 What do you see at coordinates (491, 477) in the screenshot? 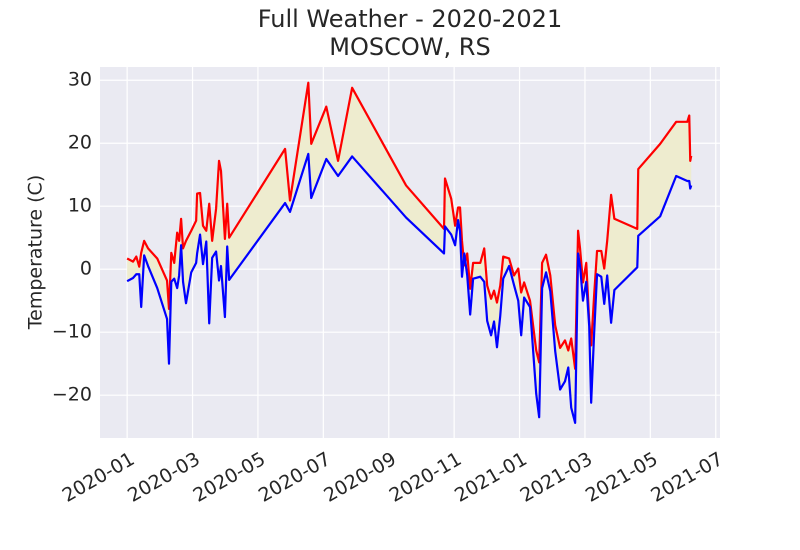
I see `x-tick-label: 2021-01` at bounding box center [491, 477].